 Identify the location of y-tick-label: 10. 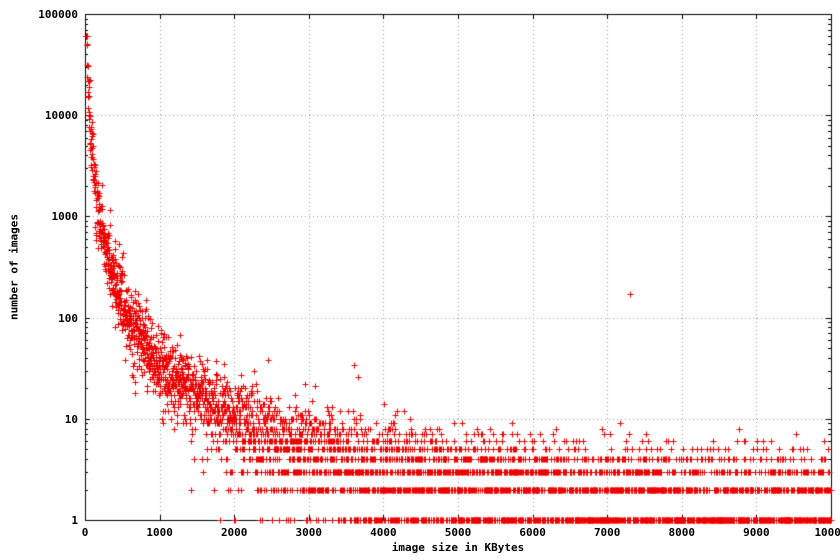
(71, 419).